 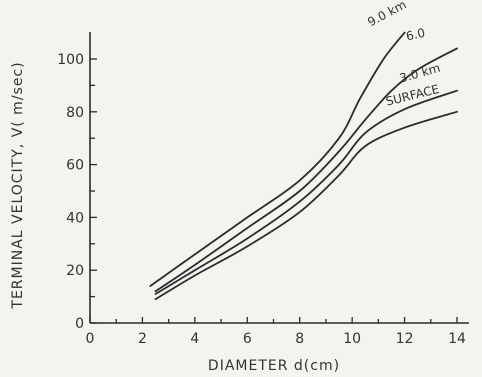 I want to click on y-axis-label: TERMINAL VELOCITY, V( m/sec), so click(x=18, y=185).